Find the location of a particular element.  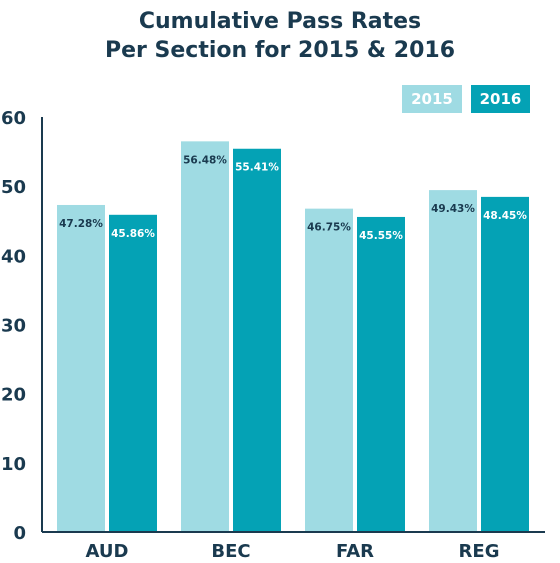

y-tick-label-50: 50 is located at coordinates (13, 187).